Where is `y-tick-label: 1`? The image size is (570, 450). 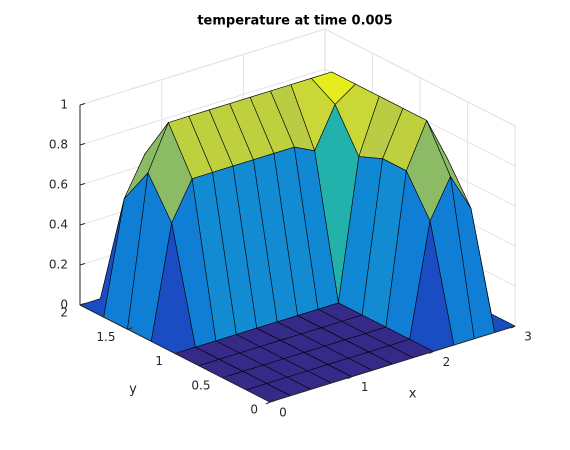
y-tick-label: 1 is located at coordinates (159, 361).